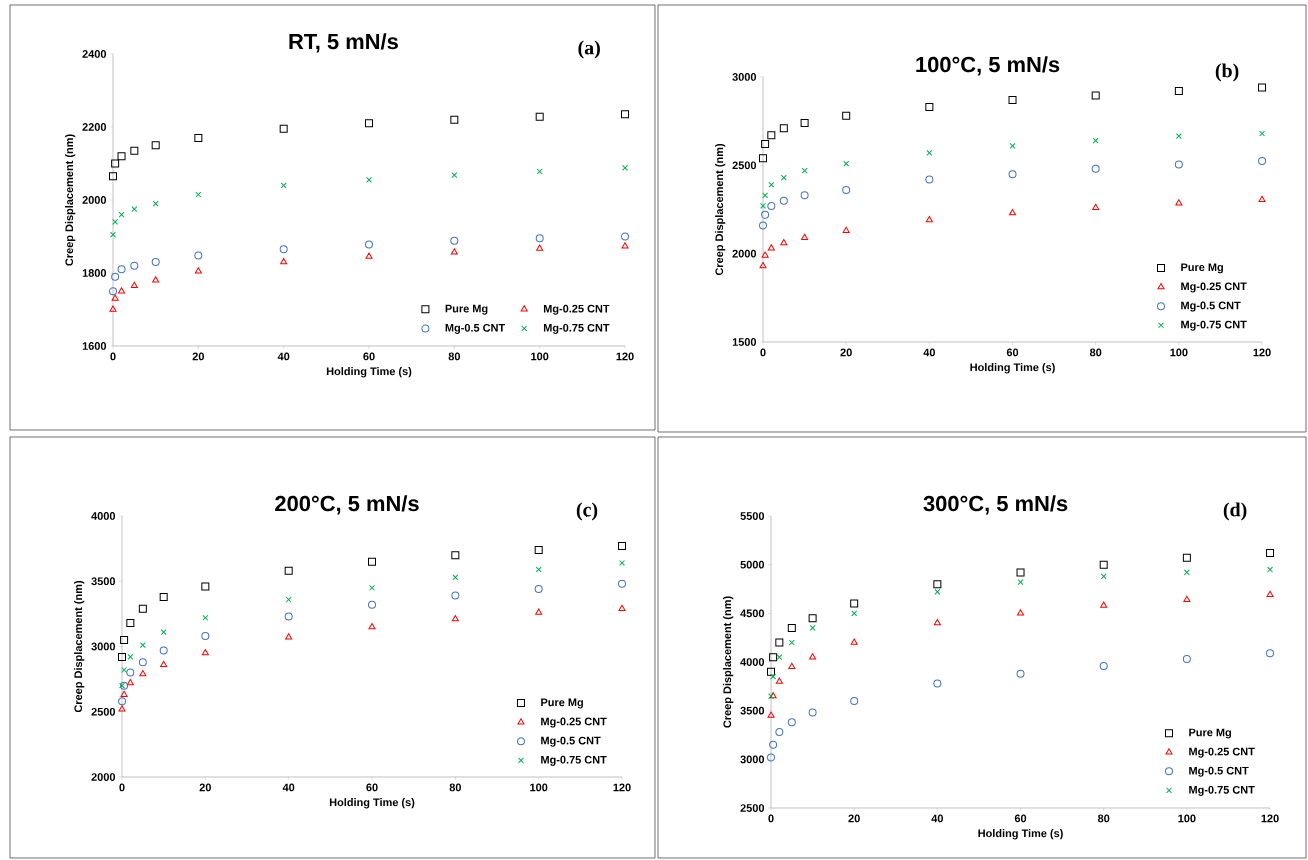 The height and width of the screenshot is (860, 1308). What do you see at coordinates (846, 352) in the screenshot?
I see `x-tick-label: 20` at bounding box center [846, 352].